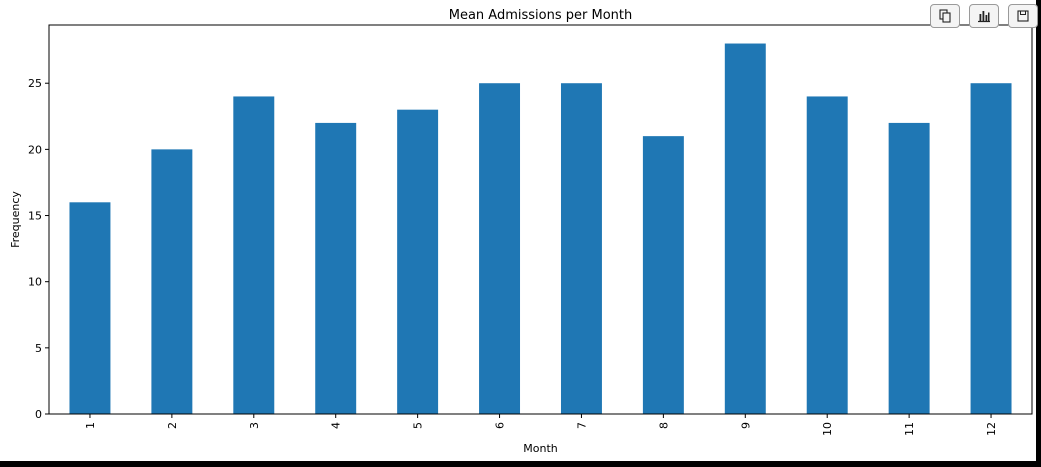 Image resolution: width=1041 pixels, height=467 pixels. I want to click on y-tick-label: 10, so click(35, 282).